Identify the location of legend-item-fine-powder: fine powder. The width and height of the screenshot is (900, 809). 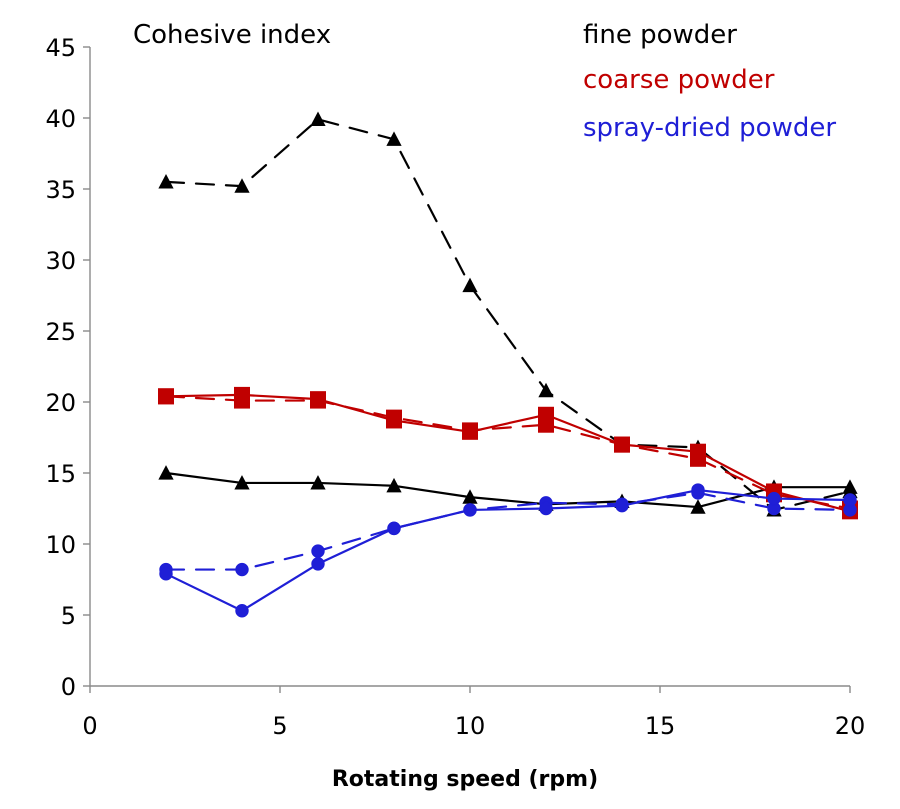
(660, 35).